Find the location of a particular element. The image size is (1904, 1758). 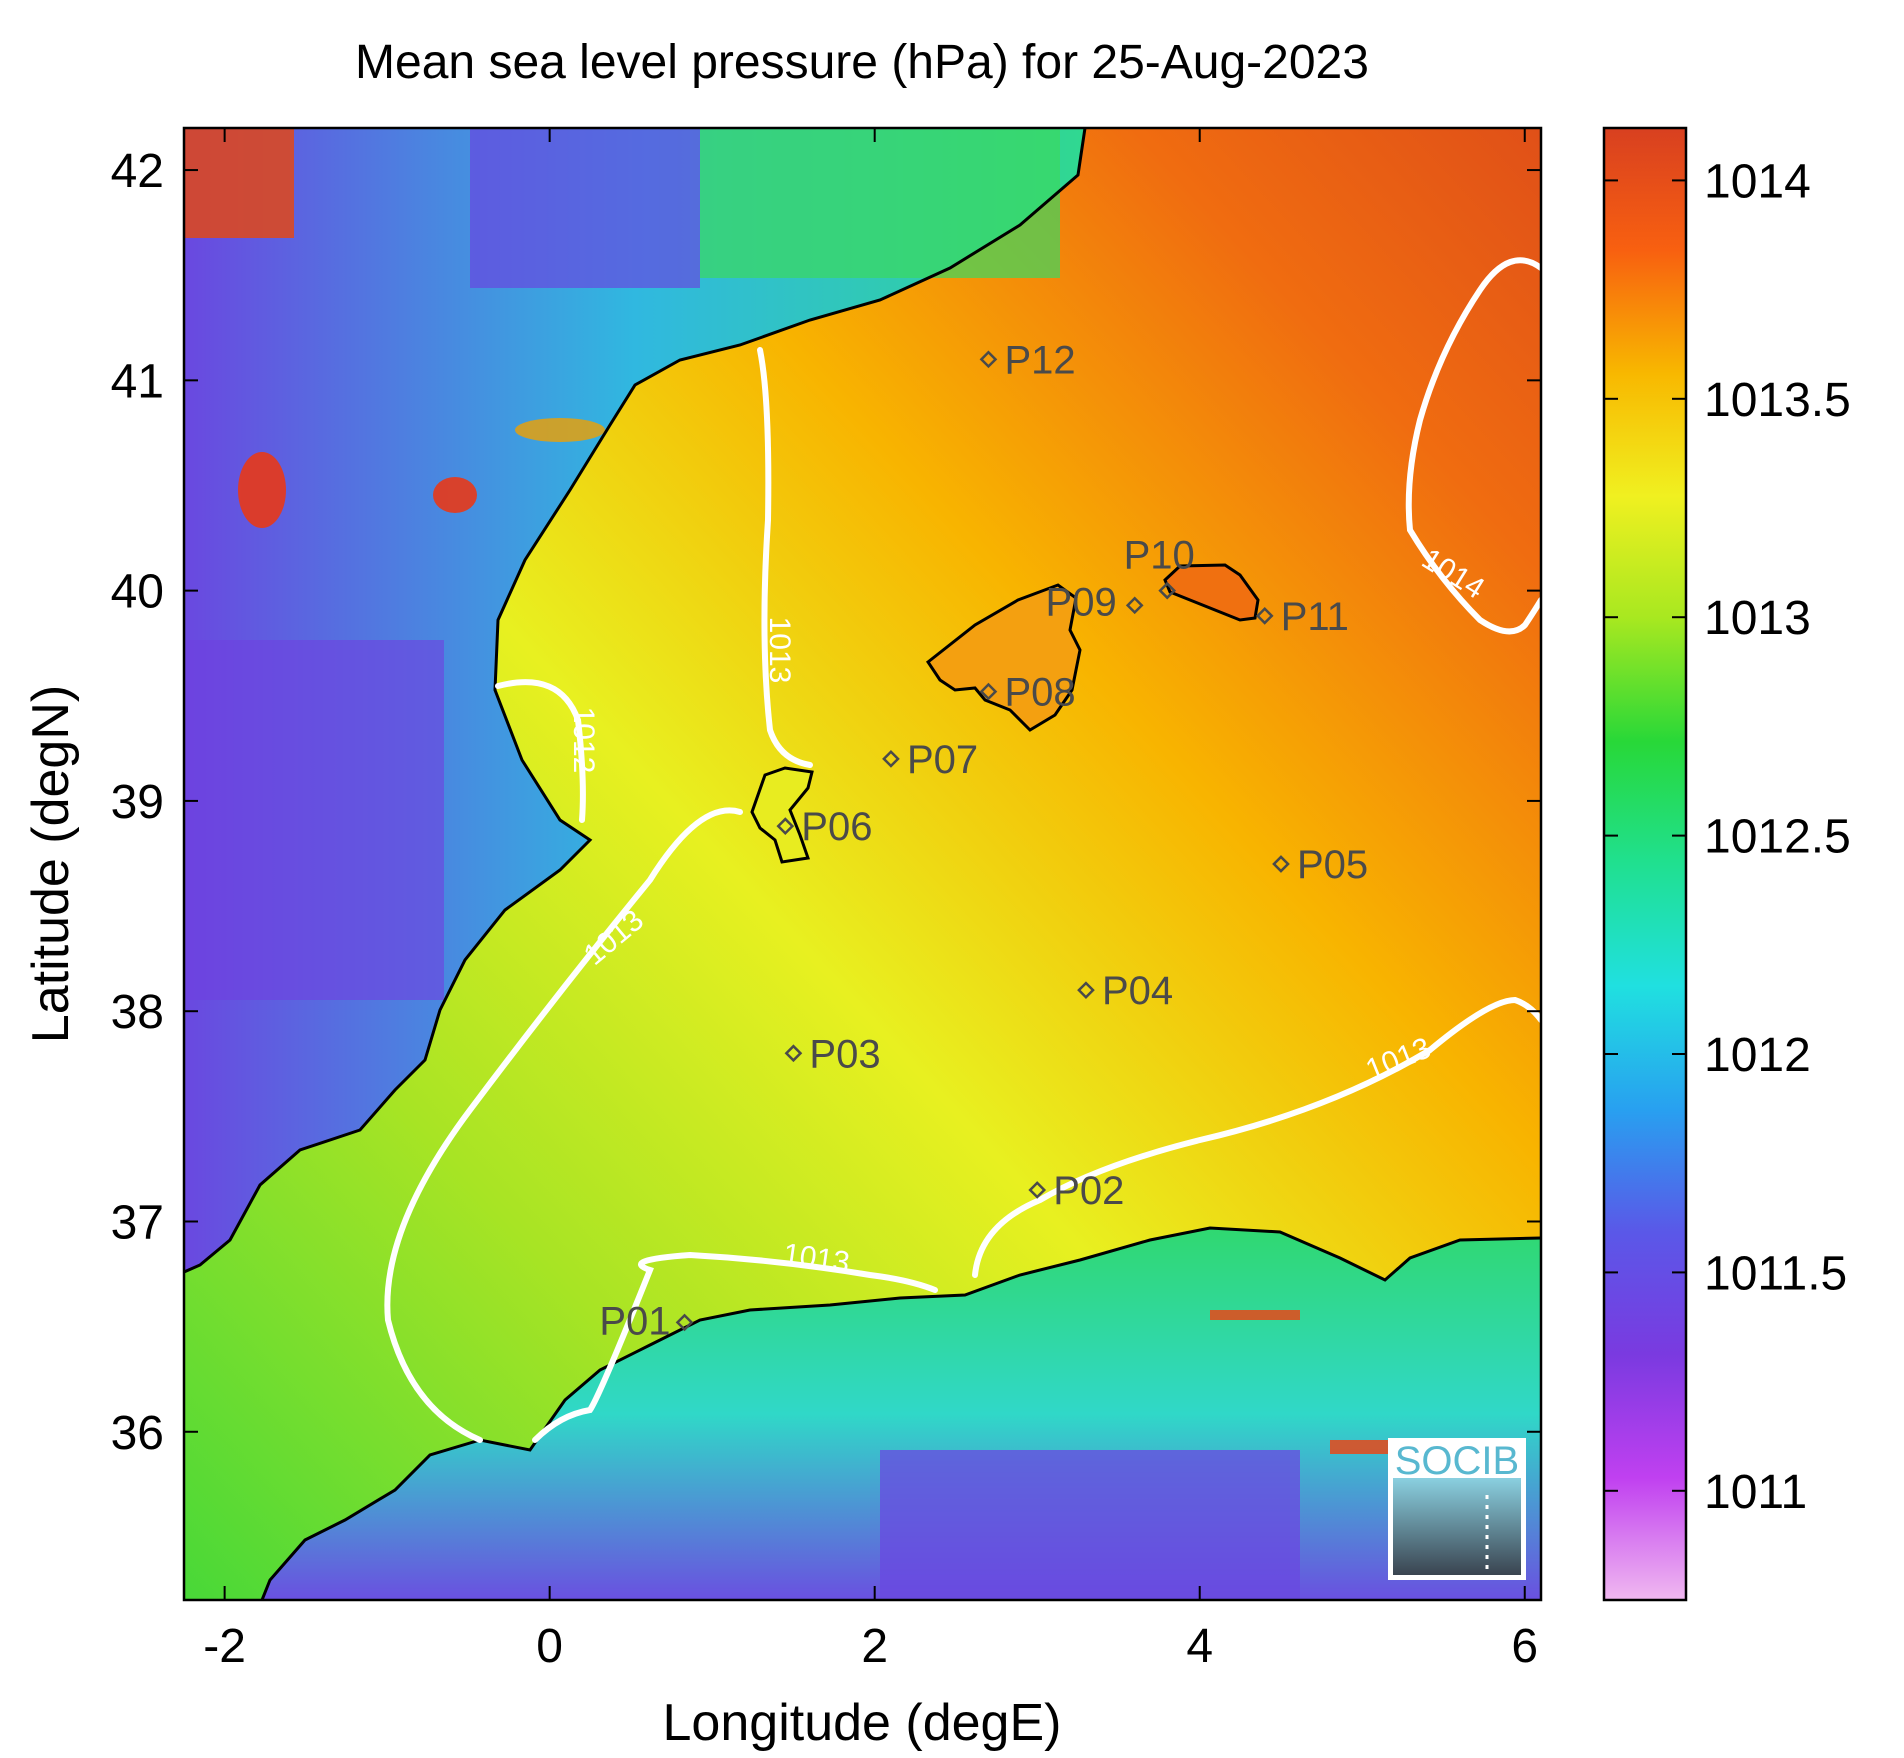

colorbar-ticks: 1011 1011.5 1012 1012.5 1013 1013.5 1014 is located at coordinates (1727, 837).